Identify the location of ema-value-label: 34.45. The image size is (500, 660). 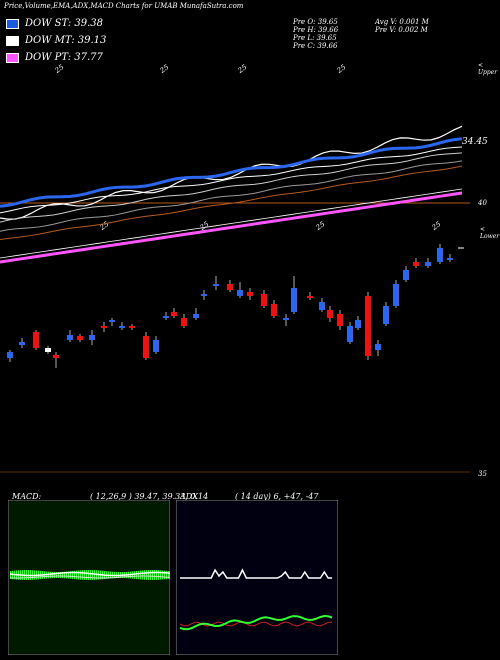
(475, 142).